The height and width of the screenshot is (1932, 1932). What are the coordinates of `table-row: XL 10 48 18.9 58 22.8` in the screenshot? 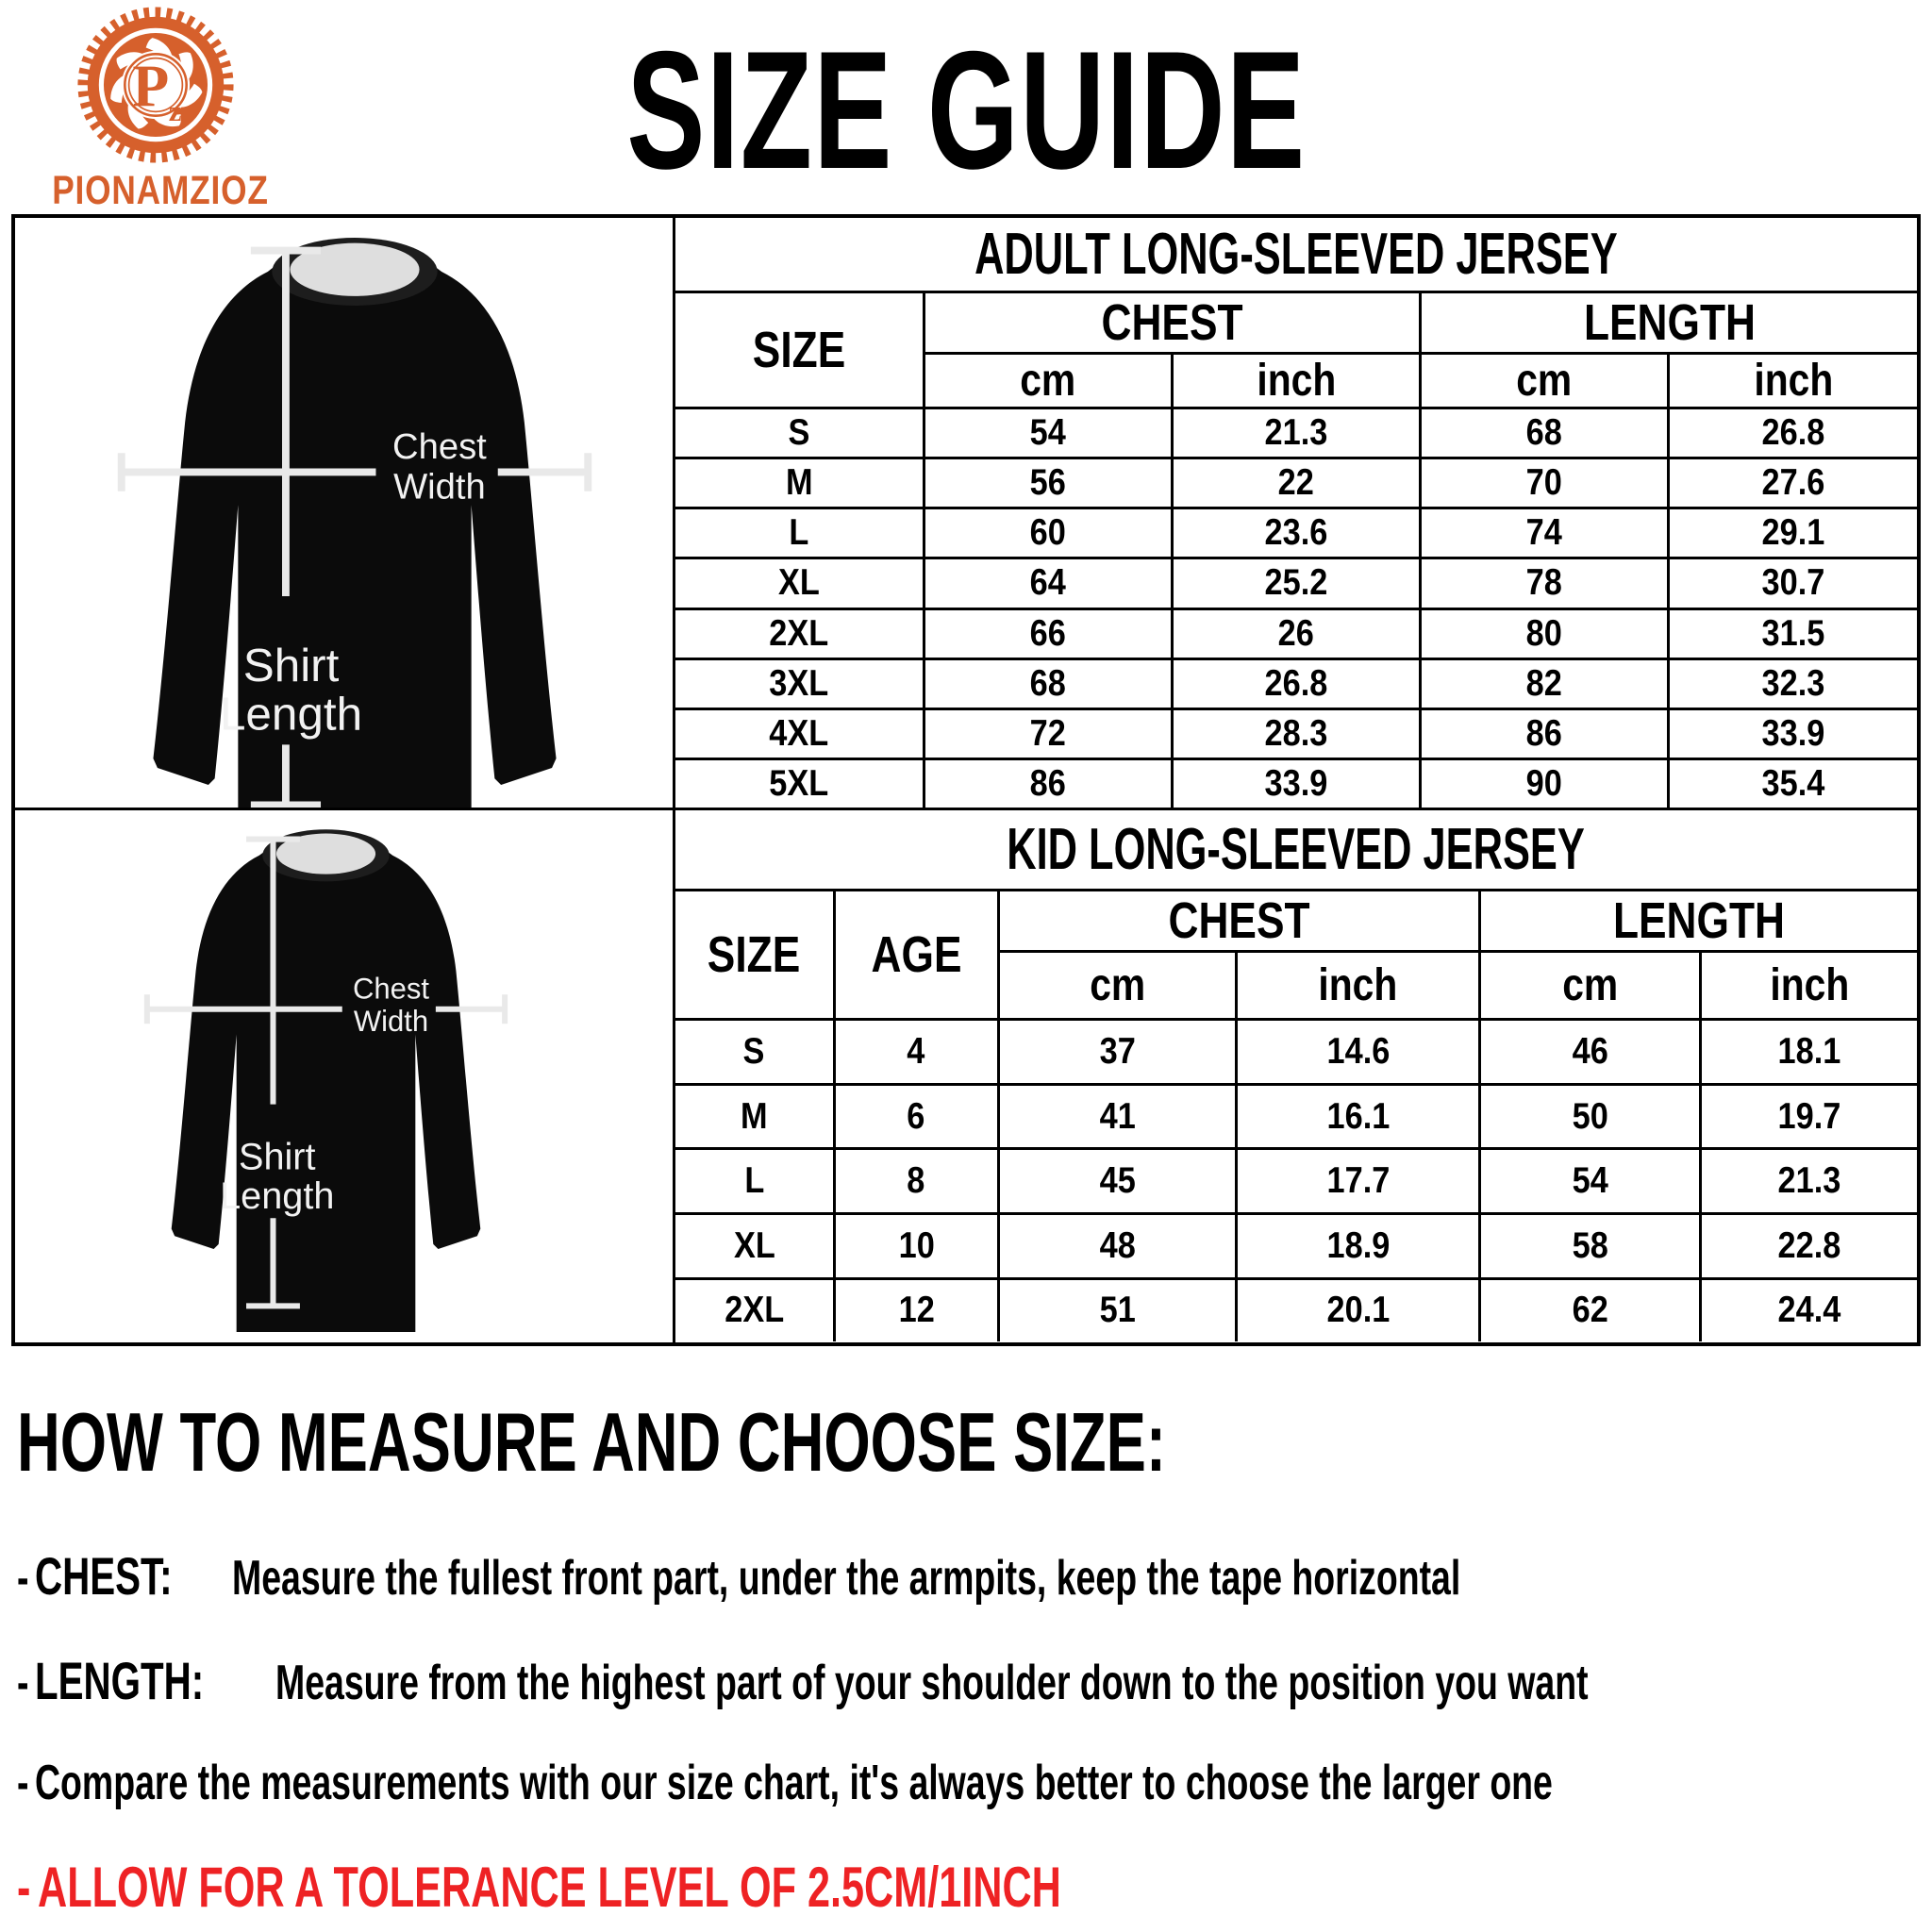 It's located at (1296, 1246).